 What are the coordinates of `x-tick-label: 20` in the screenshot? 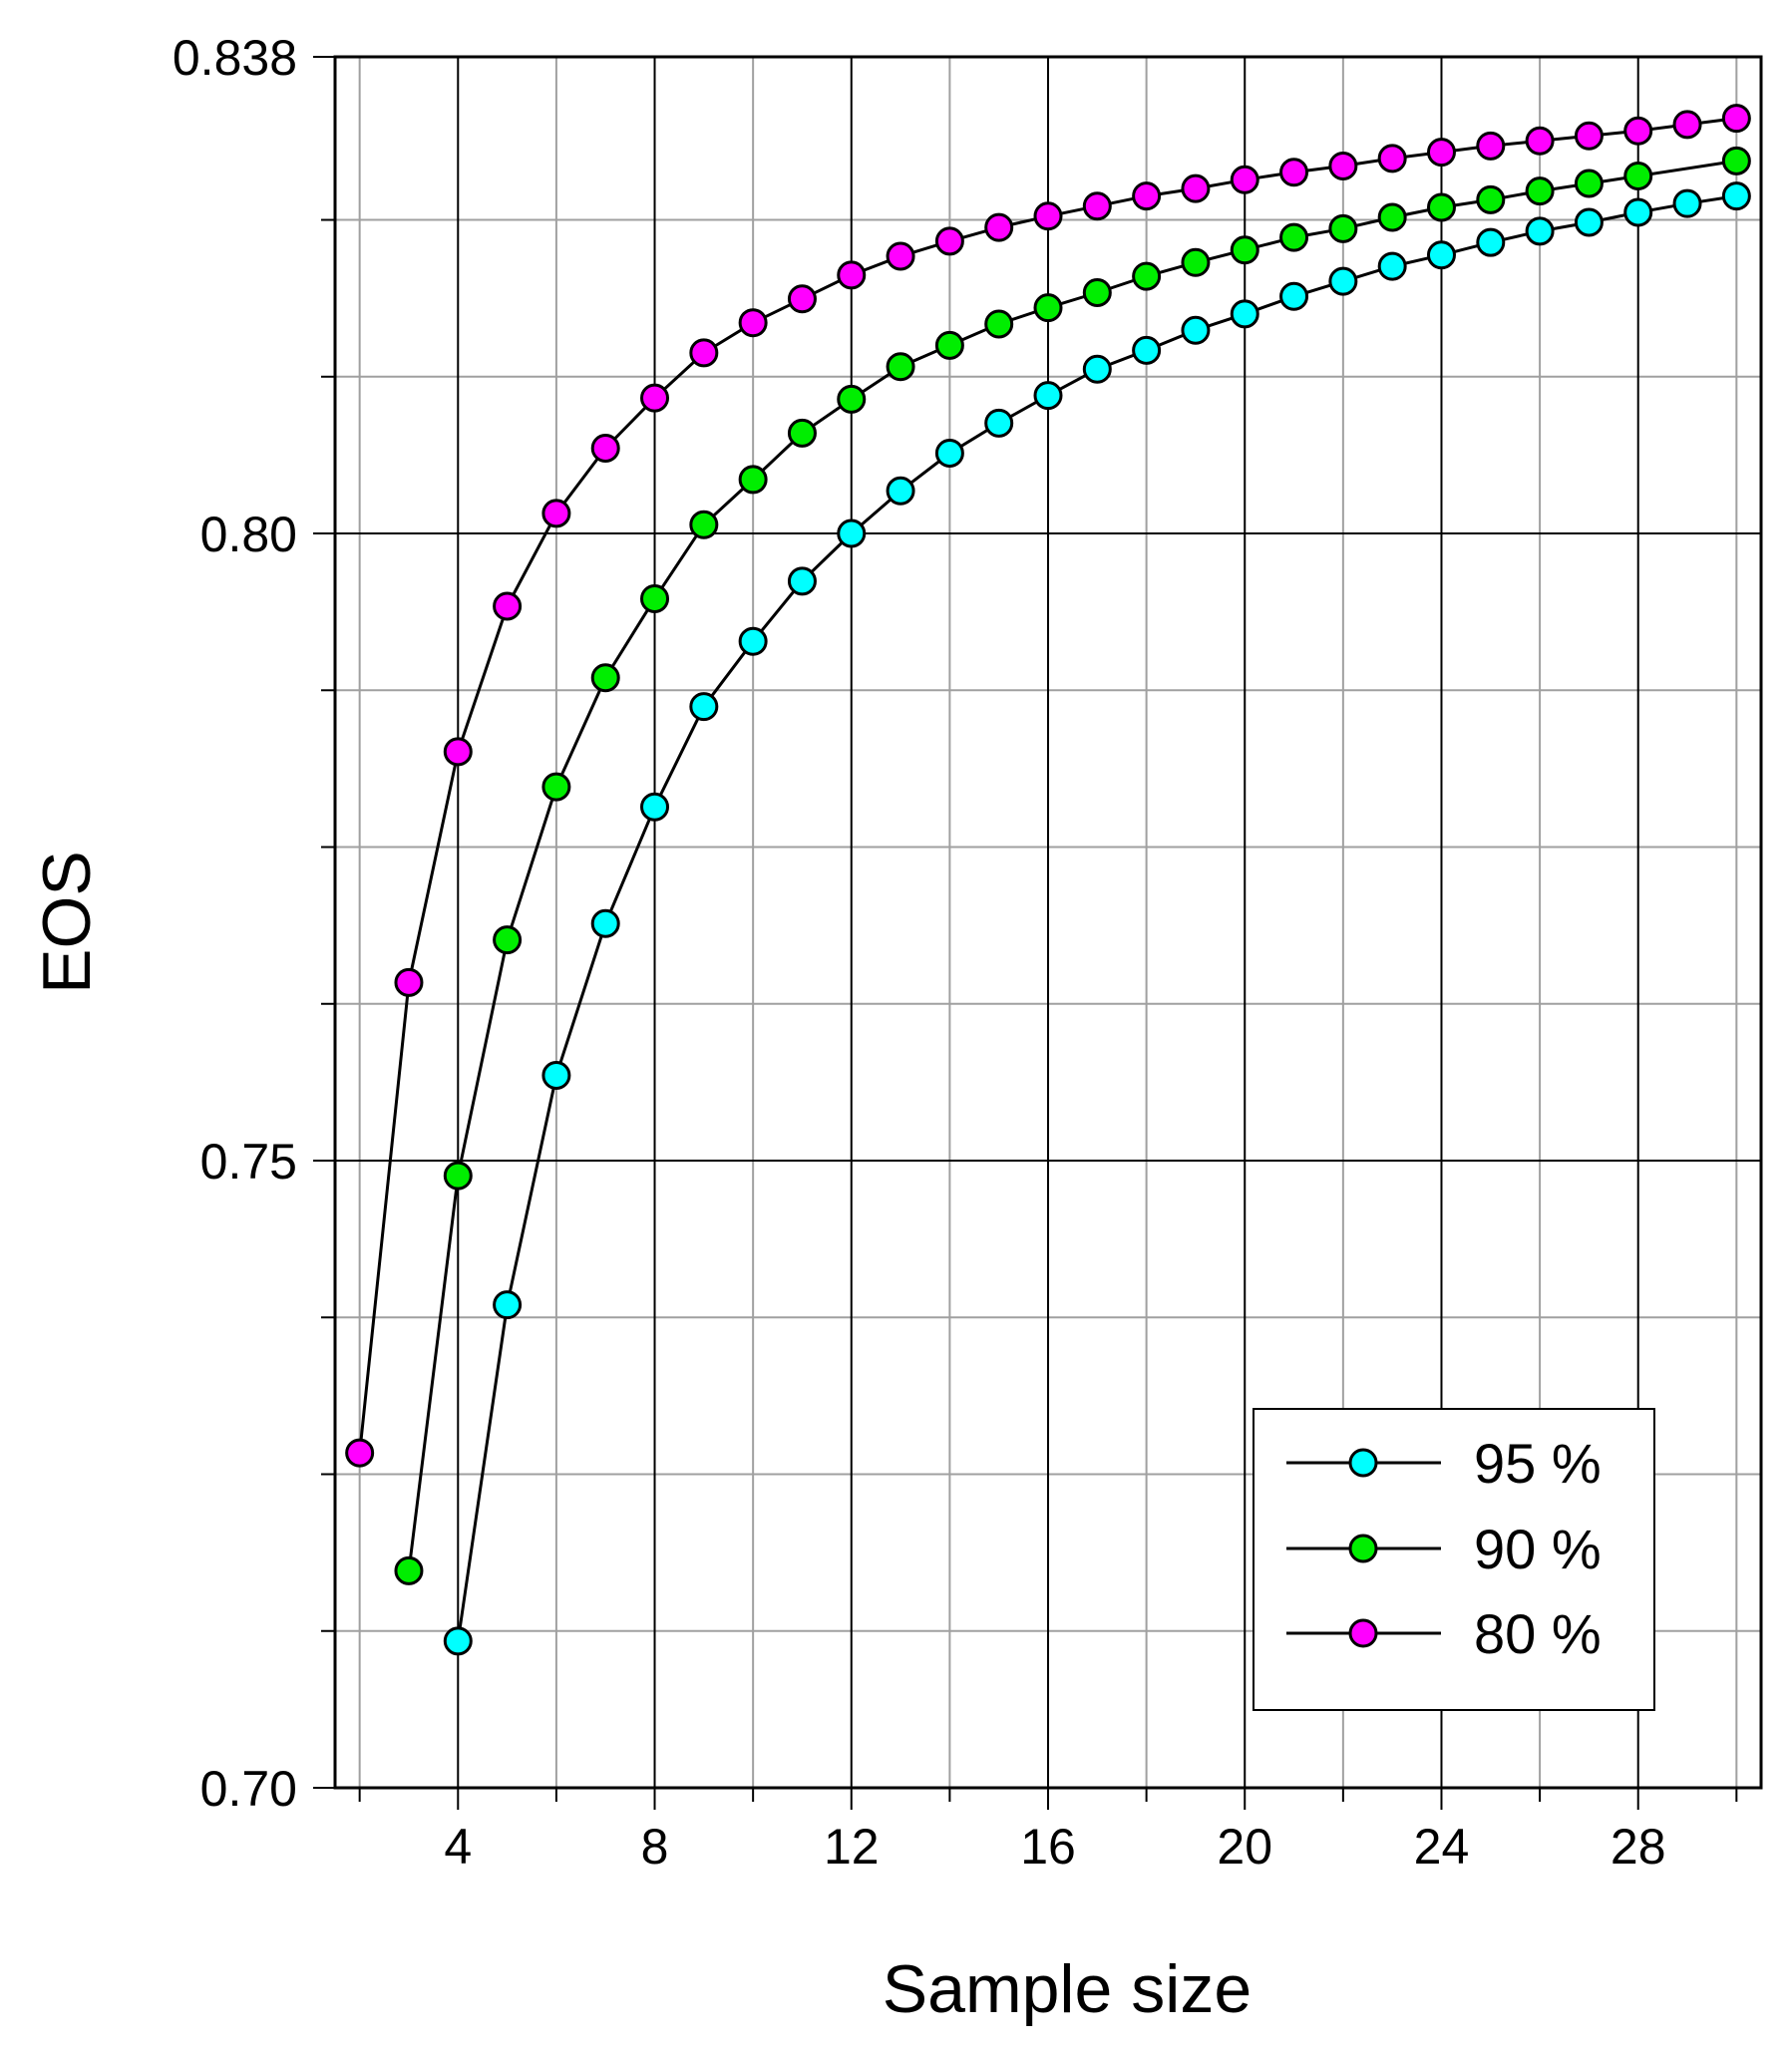 It's located at (1244, 1847).